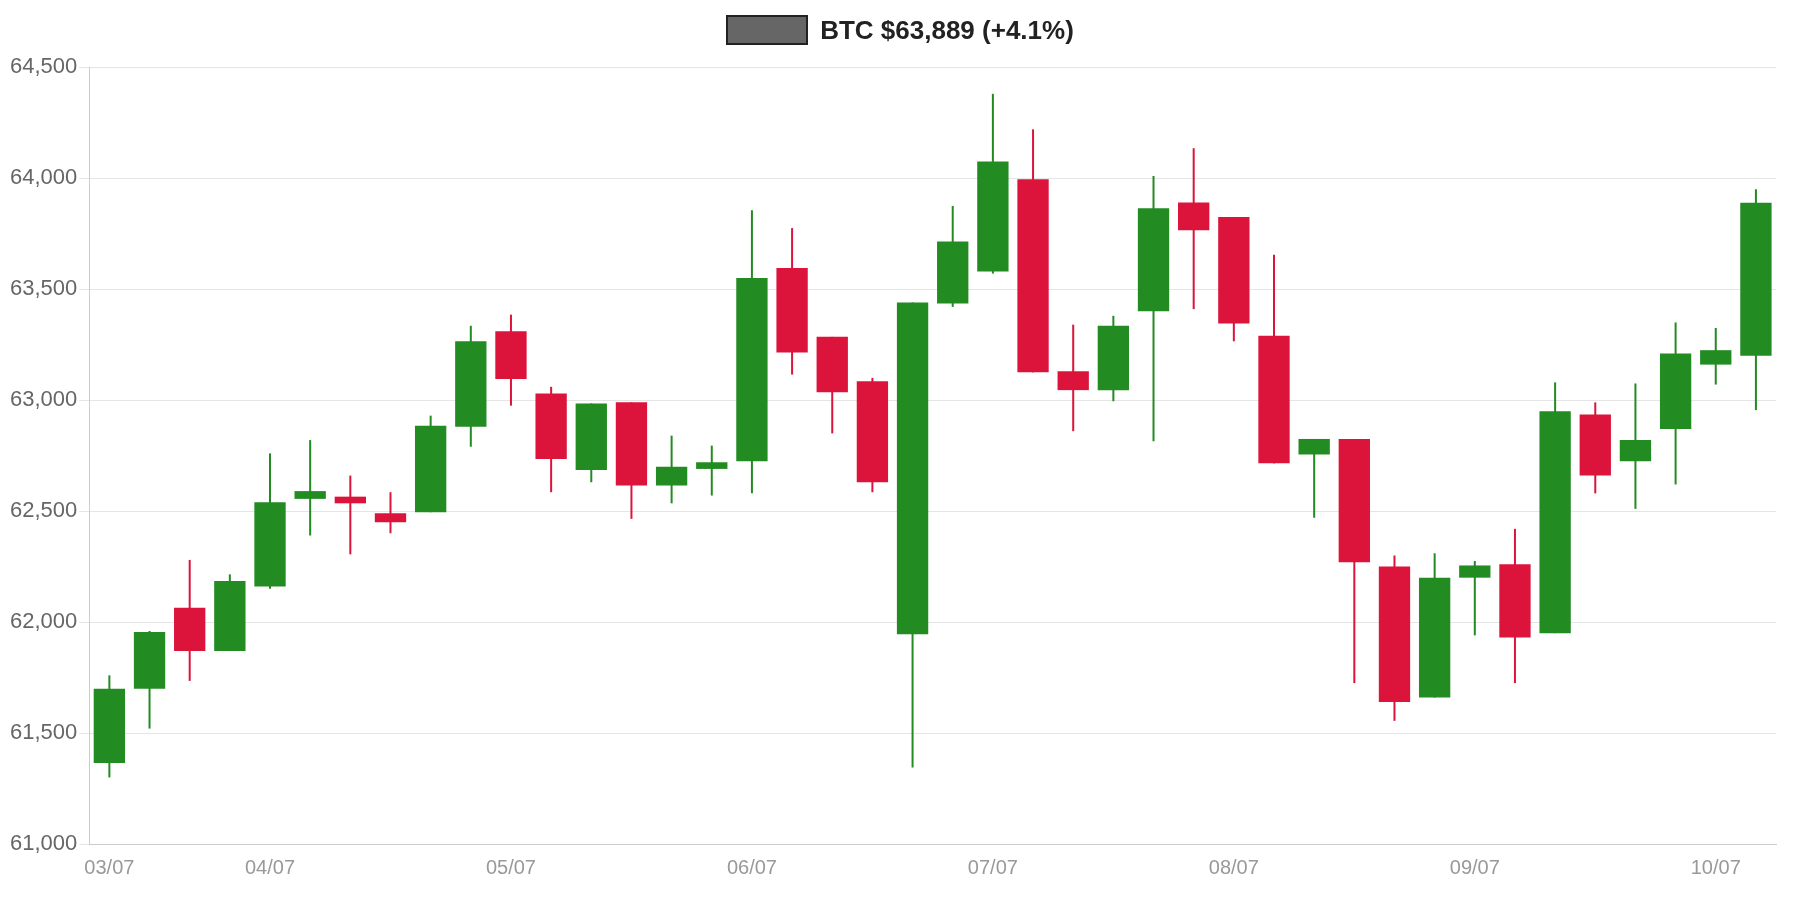 Image resolution: width=1800 pixels, height=900 pixels. What do you see at coordinates (43, 399) in the screenshot?
I see `y-tick-label: 63,000` at bounding box center [43, 399].